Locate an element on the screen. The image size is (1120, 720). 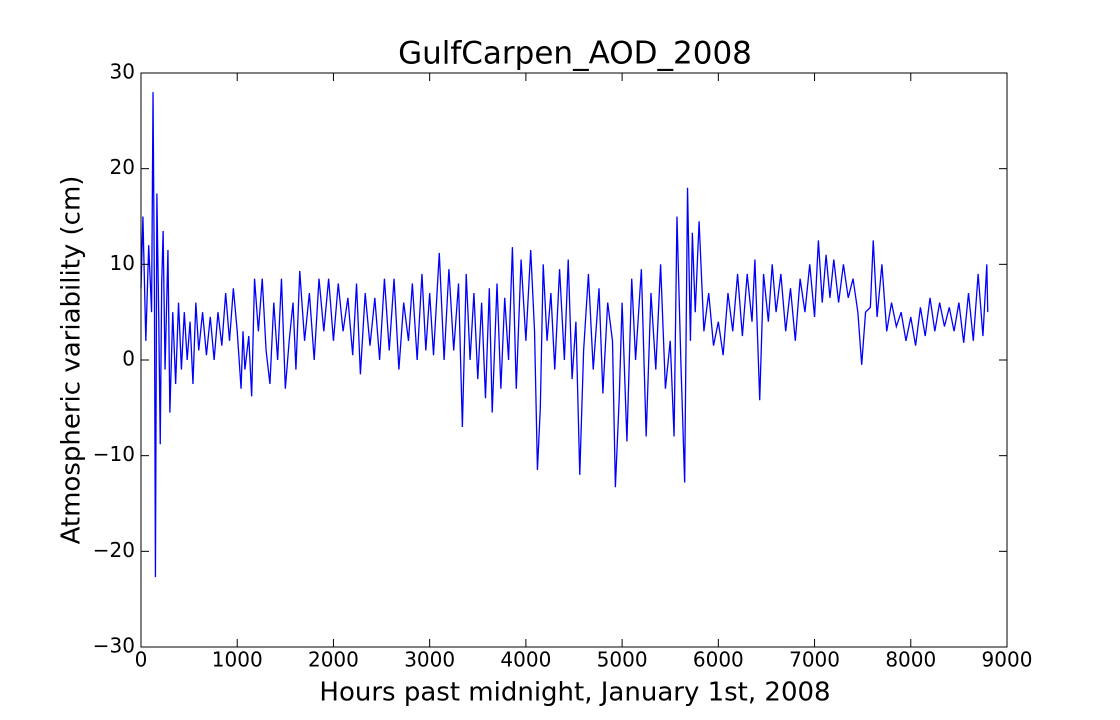
x-tick-label: 6000 is located at coordinates (718, 660).